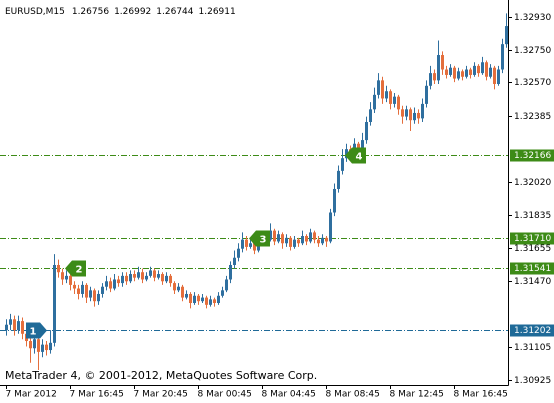 This screenshot has width=554, height=403. What do you see at coordinates (120, 12) in the screenshot?
I see `header: EURUSD,M15 1.26756 1.26992 1.26744 1.26911` at bounding box center [120, 12].